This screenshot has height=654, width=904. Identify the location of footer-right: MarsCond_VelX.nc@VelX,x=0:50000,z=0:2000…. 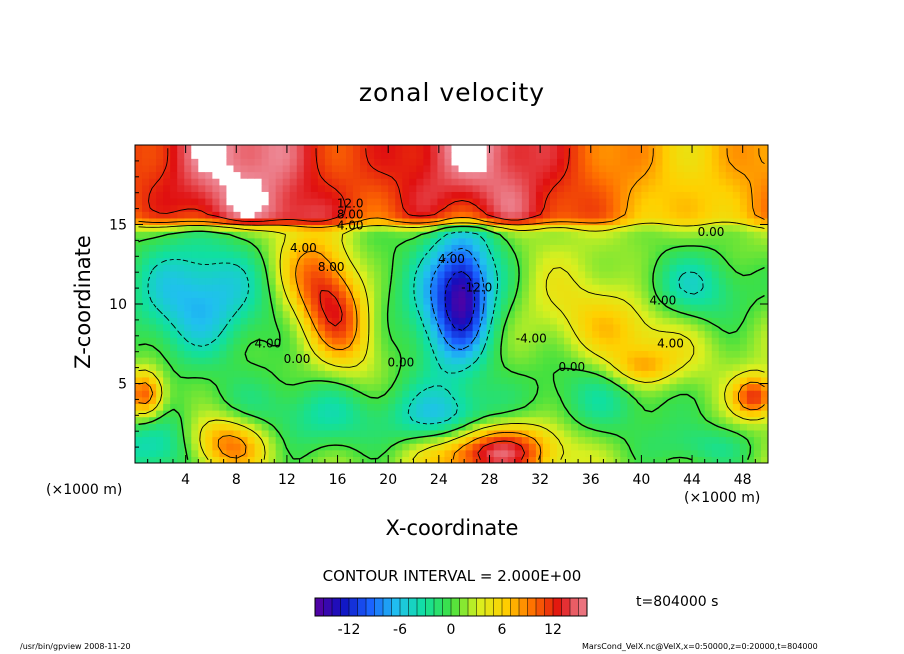
(700, 646).